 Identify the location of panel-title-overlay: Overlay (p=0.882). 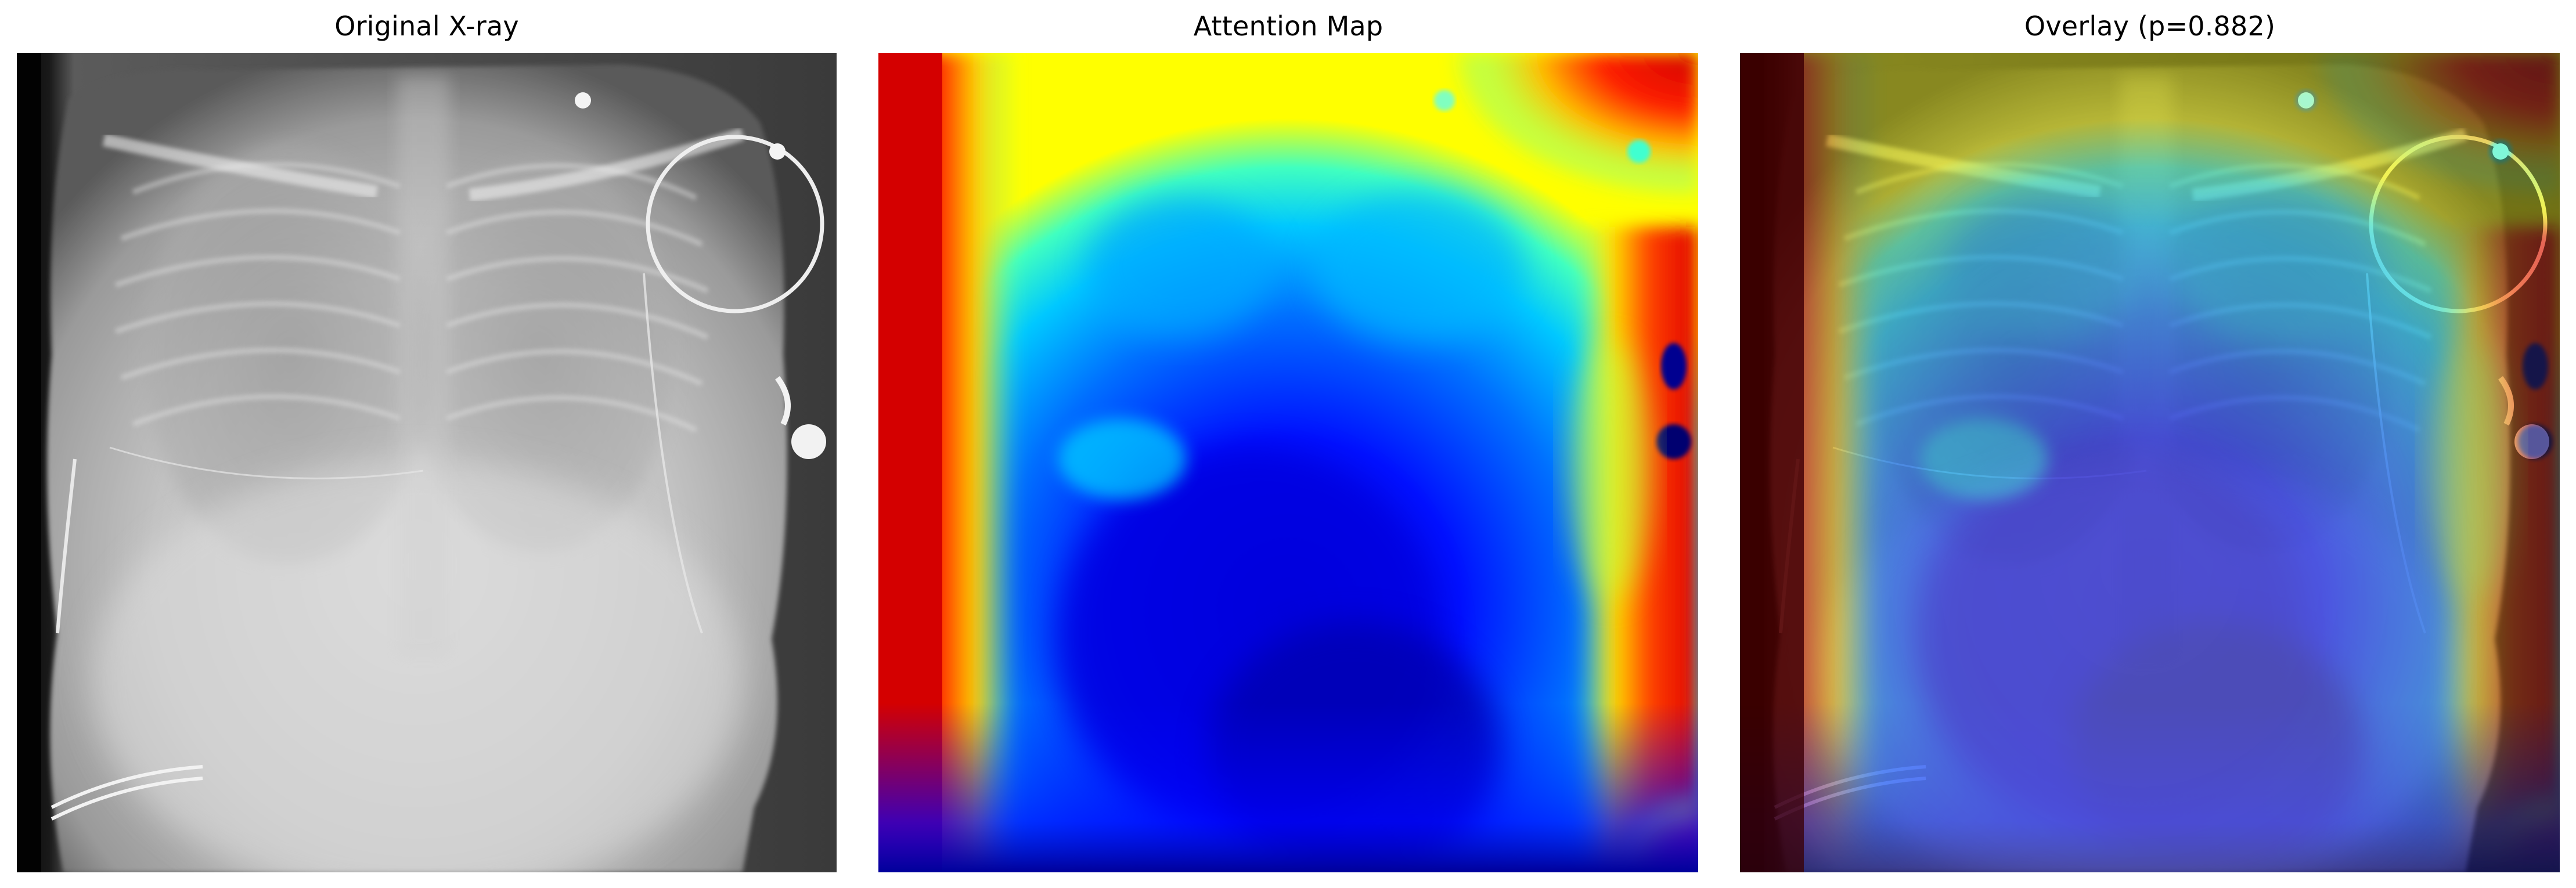
(2150, 26).